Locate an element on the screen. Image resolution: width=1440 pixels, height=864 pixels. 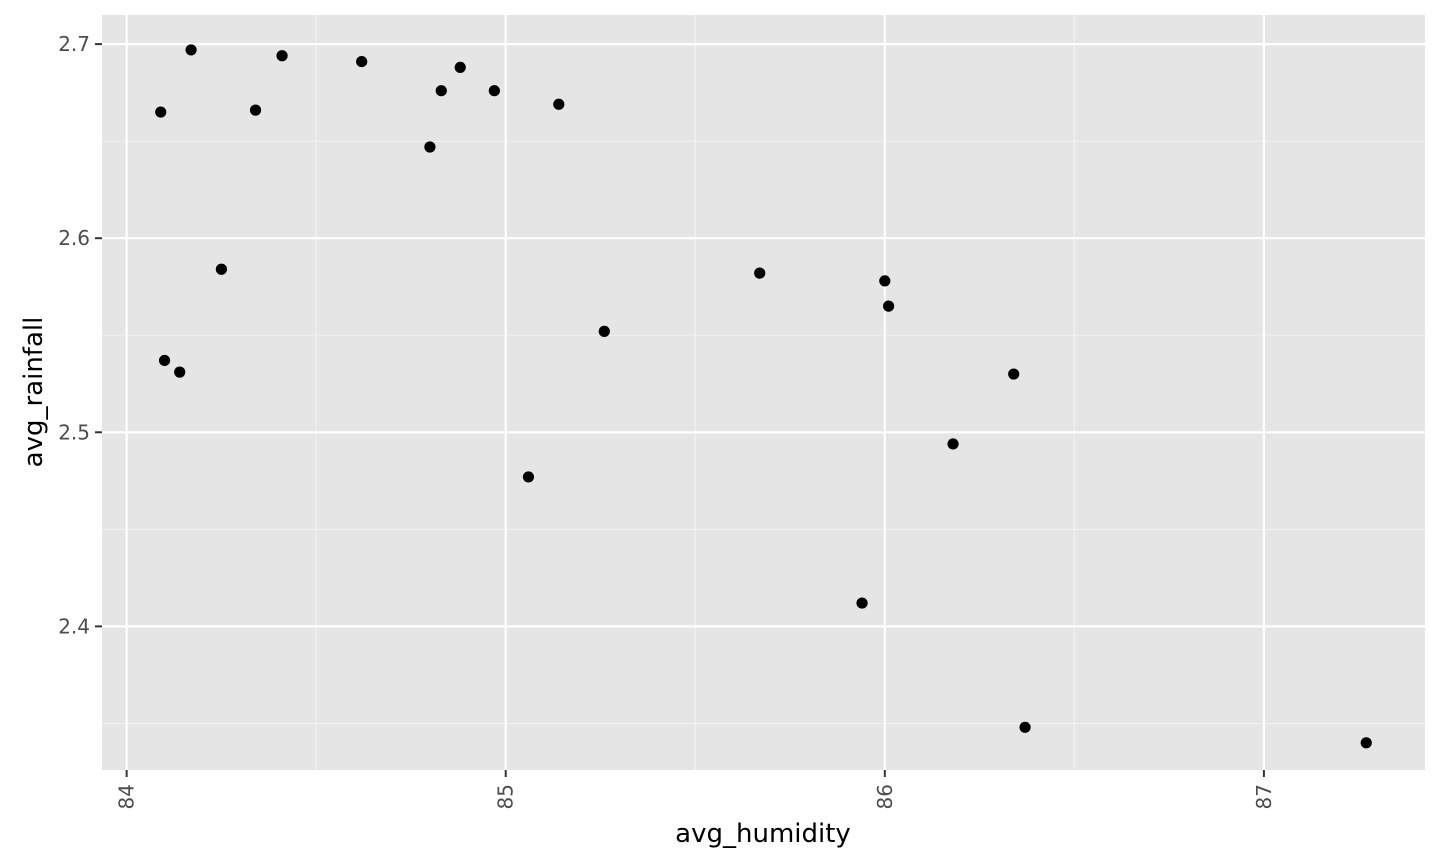
y-tick-label-3: 2.7 is located at coordinates (74, 44).